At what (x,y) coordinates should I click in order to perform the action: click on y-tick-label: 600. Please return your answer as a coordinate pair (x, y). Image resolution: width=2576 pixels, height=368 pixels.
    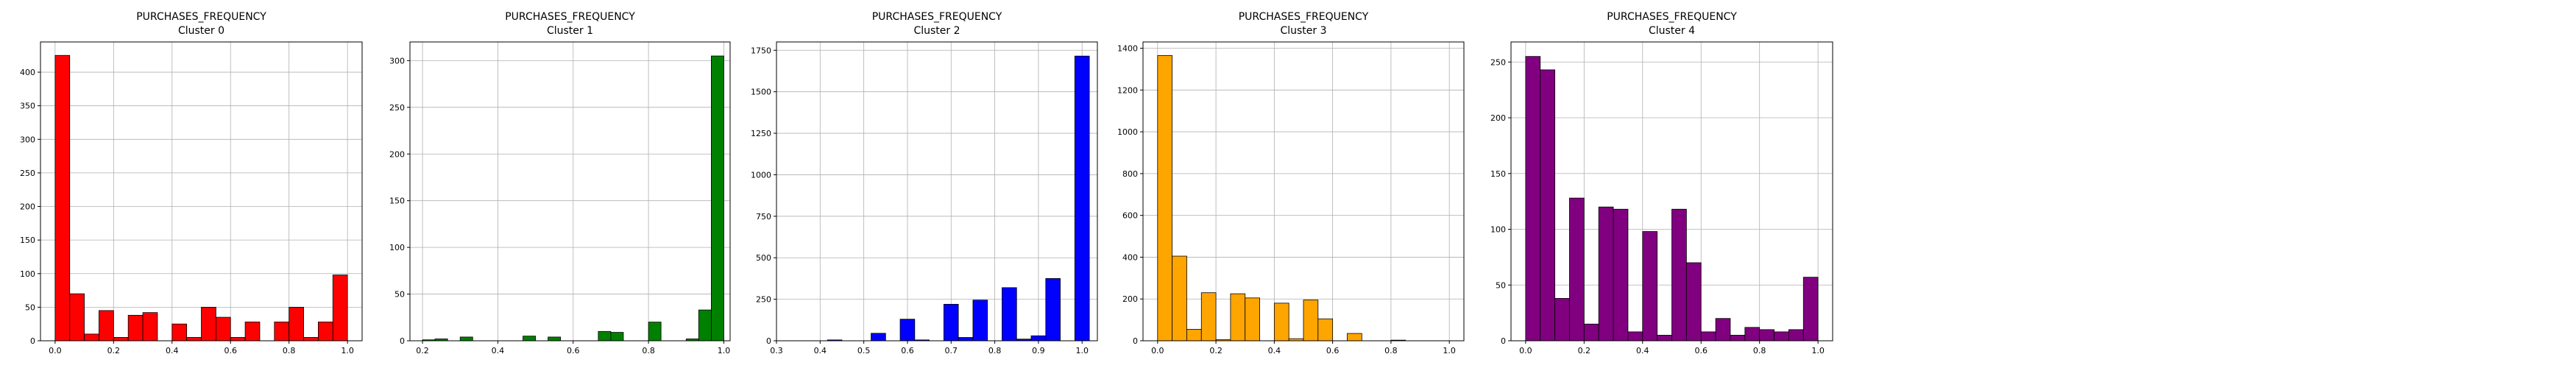
    Looking at the image, I should click on (1130, 216).